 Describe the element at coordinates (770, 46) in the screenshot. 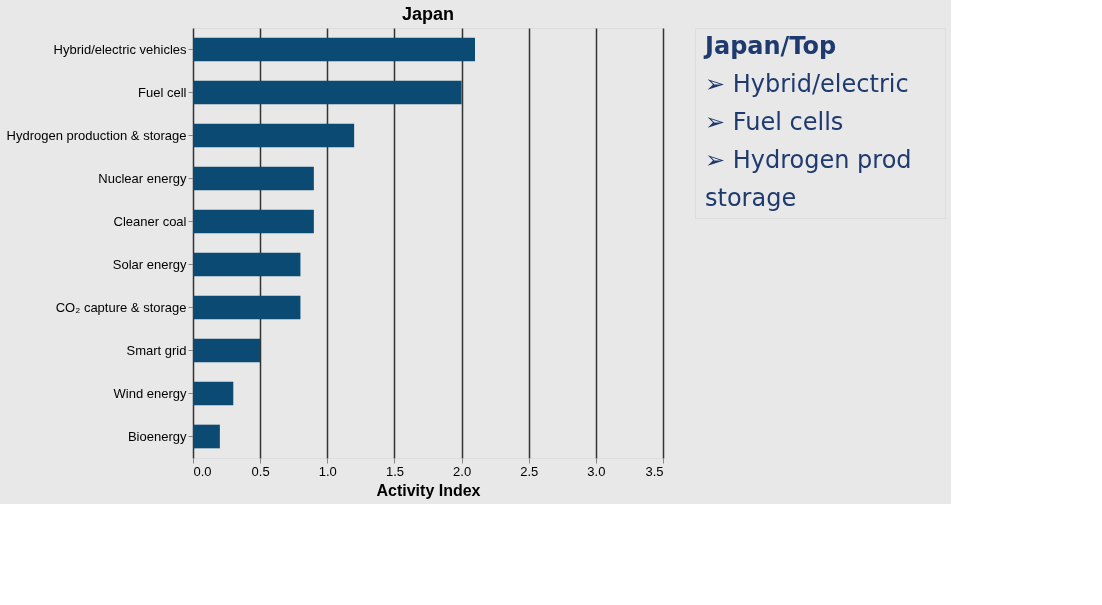

I see `text: Japan/Top` at that location.